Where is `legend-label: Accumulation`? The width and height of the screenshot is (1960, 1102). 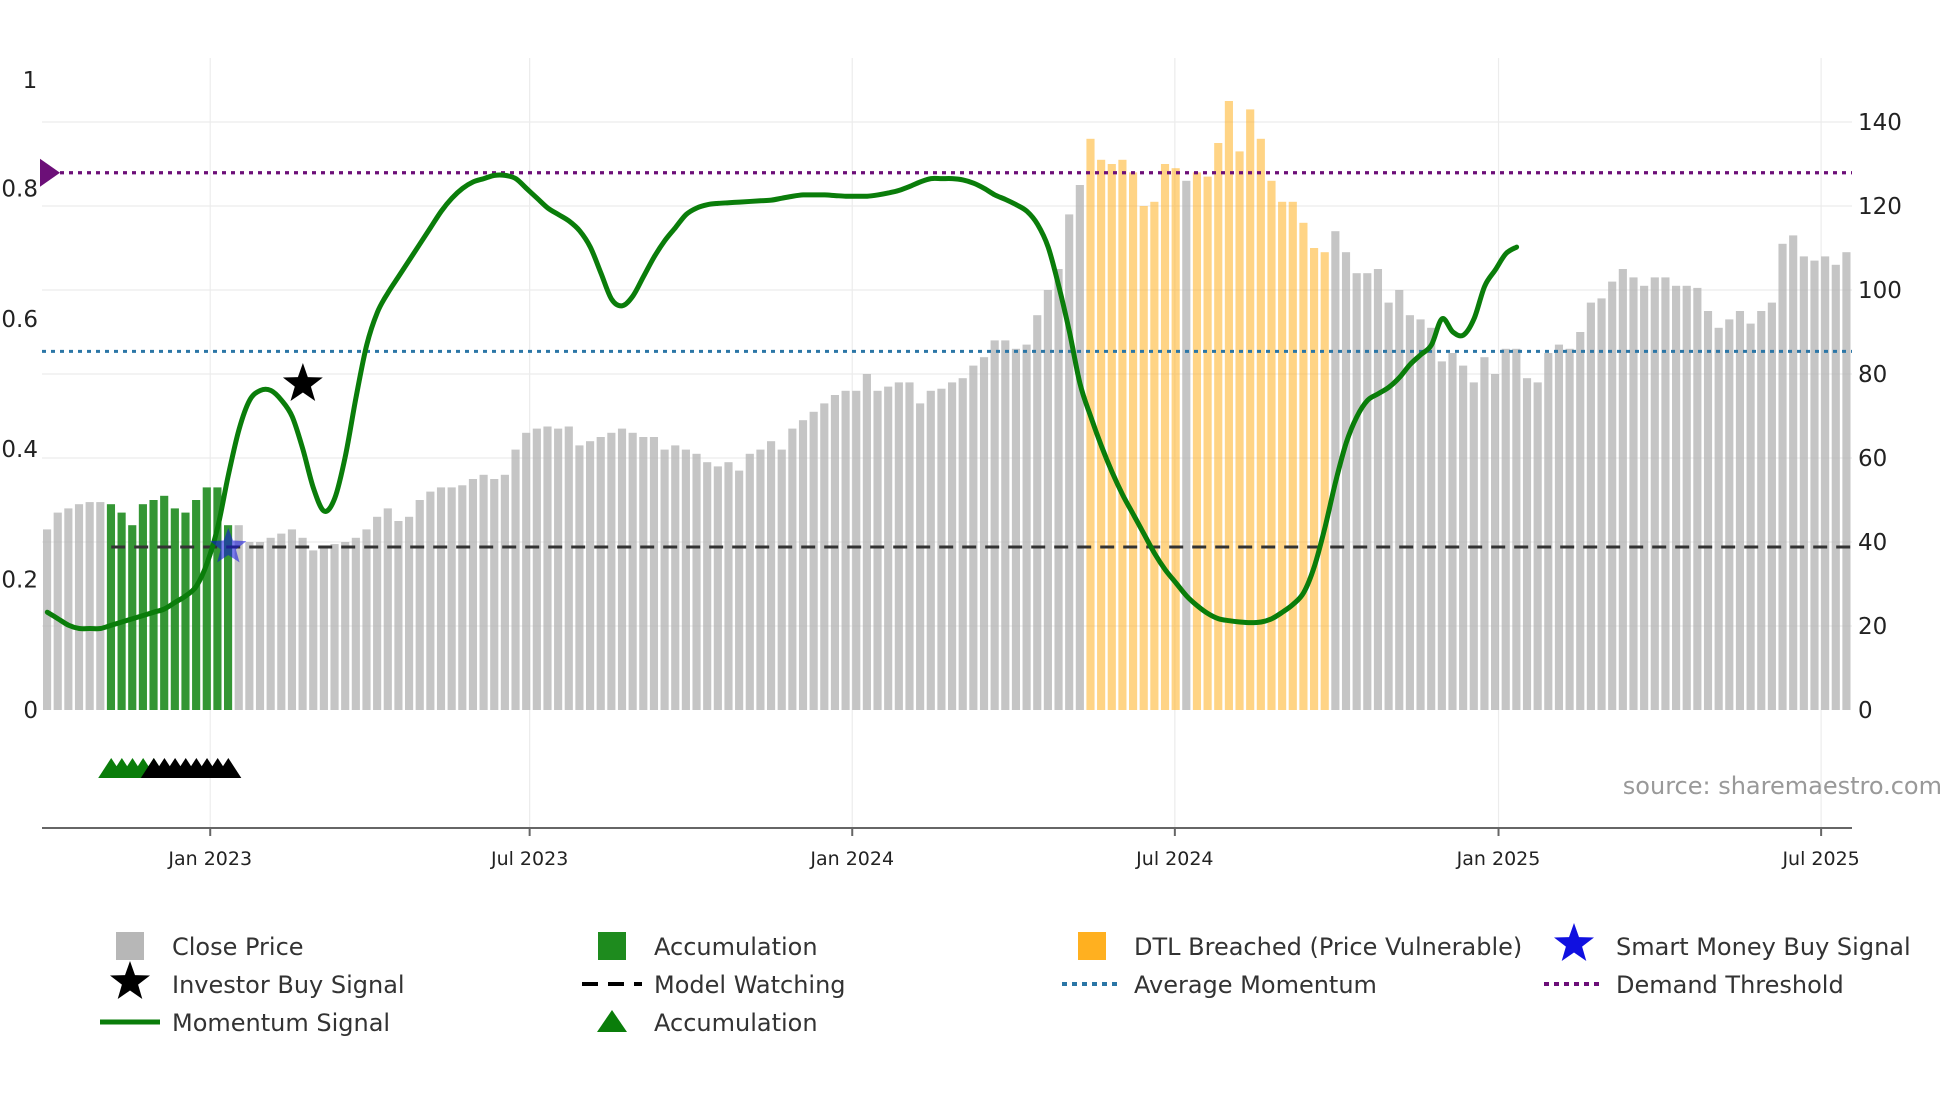 legend-label: Accumulation is located at coordinates (736, 1023).